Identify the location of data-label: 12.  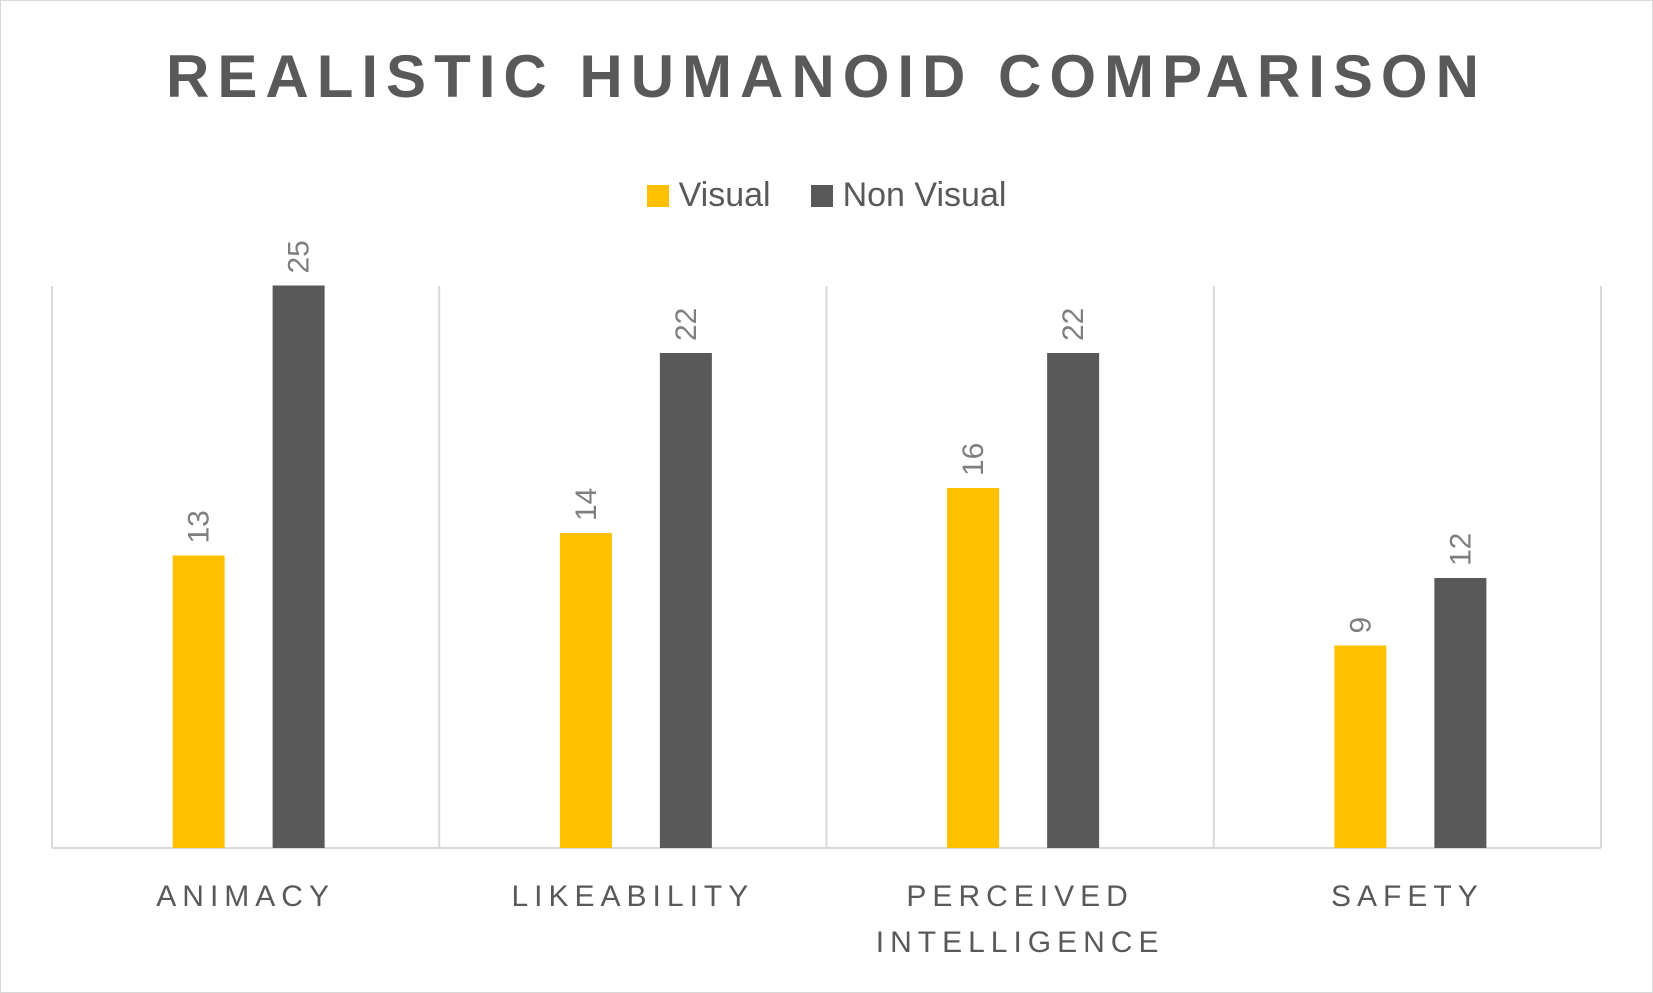
(1460, 549).